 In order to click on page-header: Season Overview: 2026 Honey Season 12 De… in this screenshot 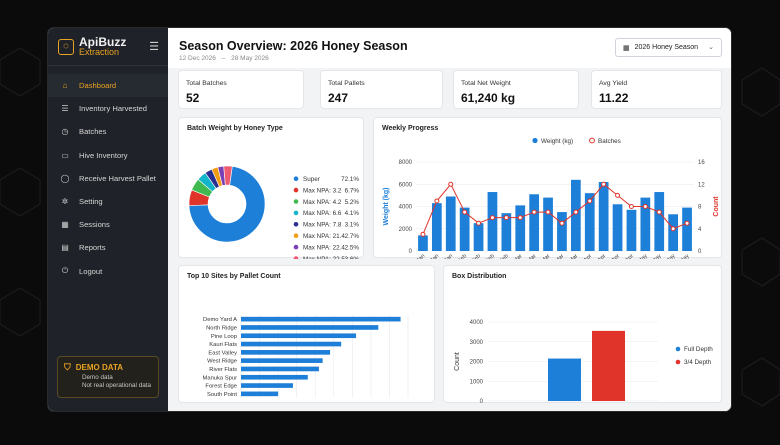, I will do `click(449, 48)`.